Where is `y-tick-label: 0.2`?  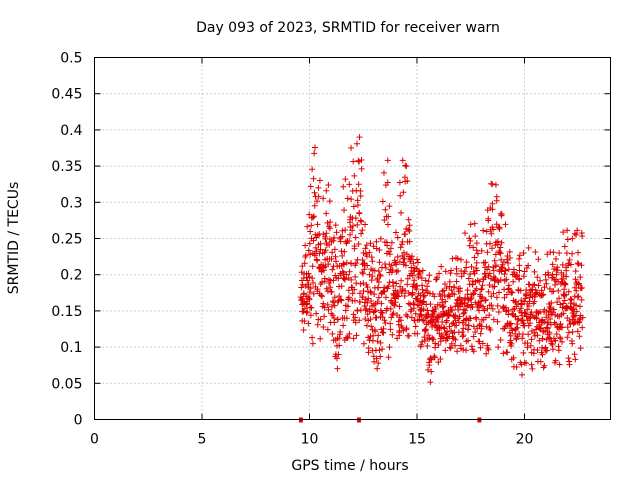 y-tick-label: 0.2 is located at coordinates (71, 276).